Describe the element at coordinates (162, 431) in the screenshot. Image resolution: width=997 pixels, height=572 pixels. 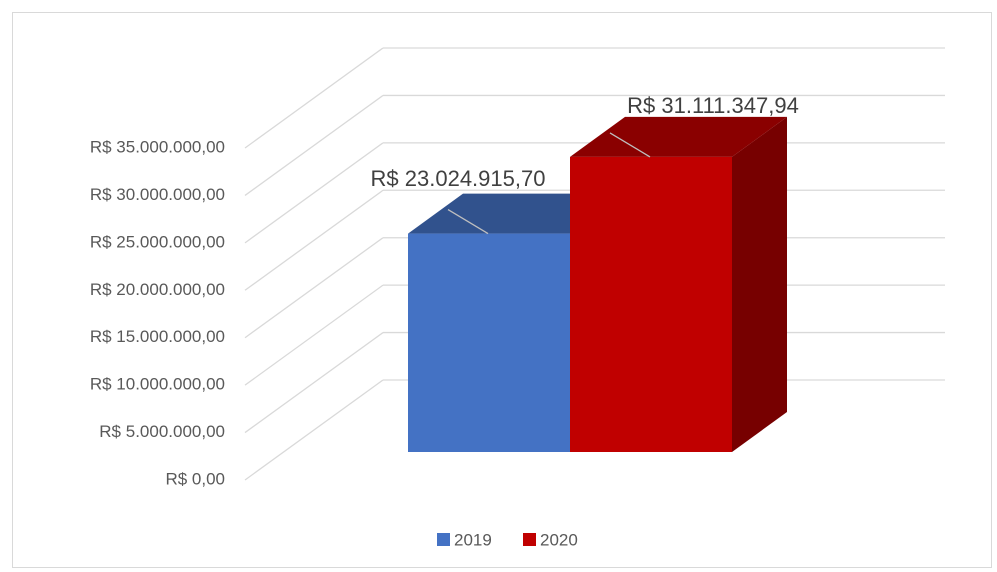
I see `y-tick-label: R$ 5.000.000,00` at that location.